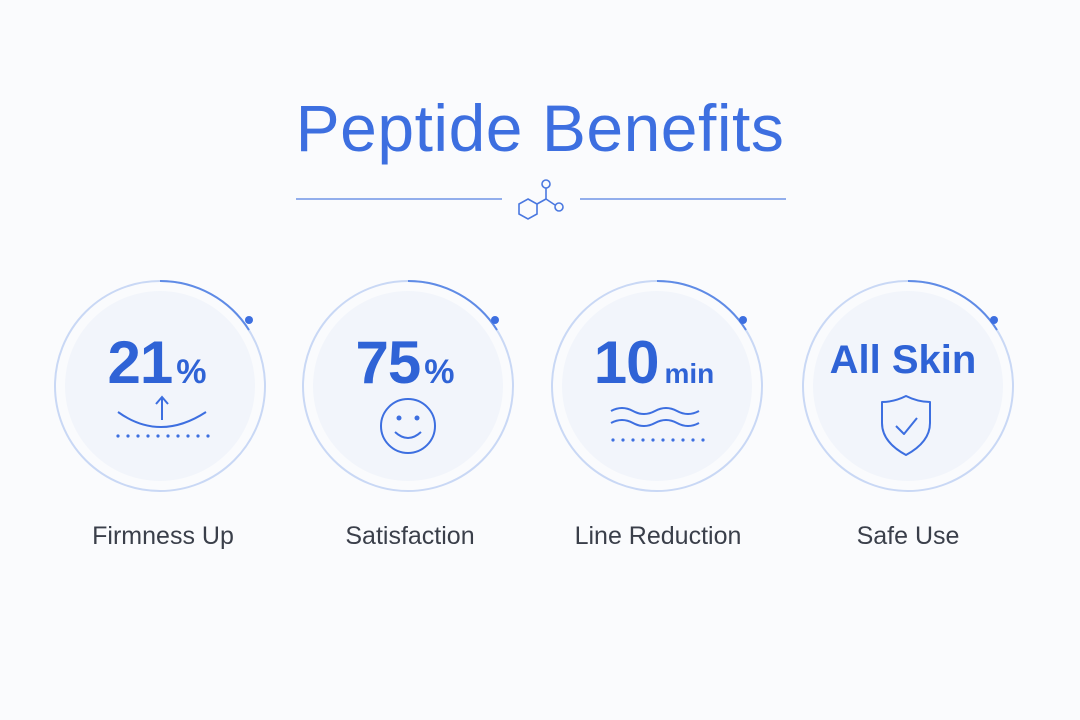 Image resolution: width=1080 pixels, height=720 pixels. I want to click on benefit-card-firmness: 21%, so click(162, 385).